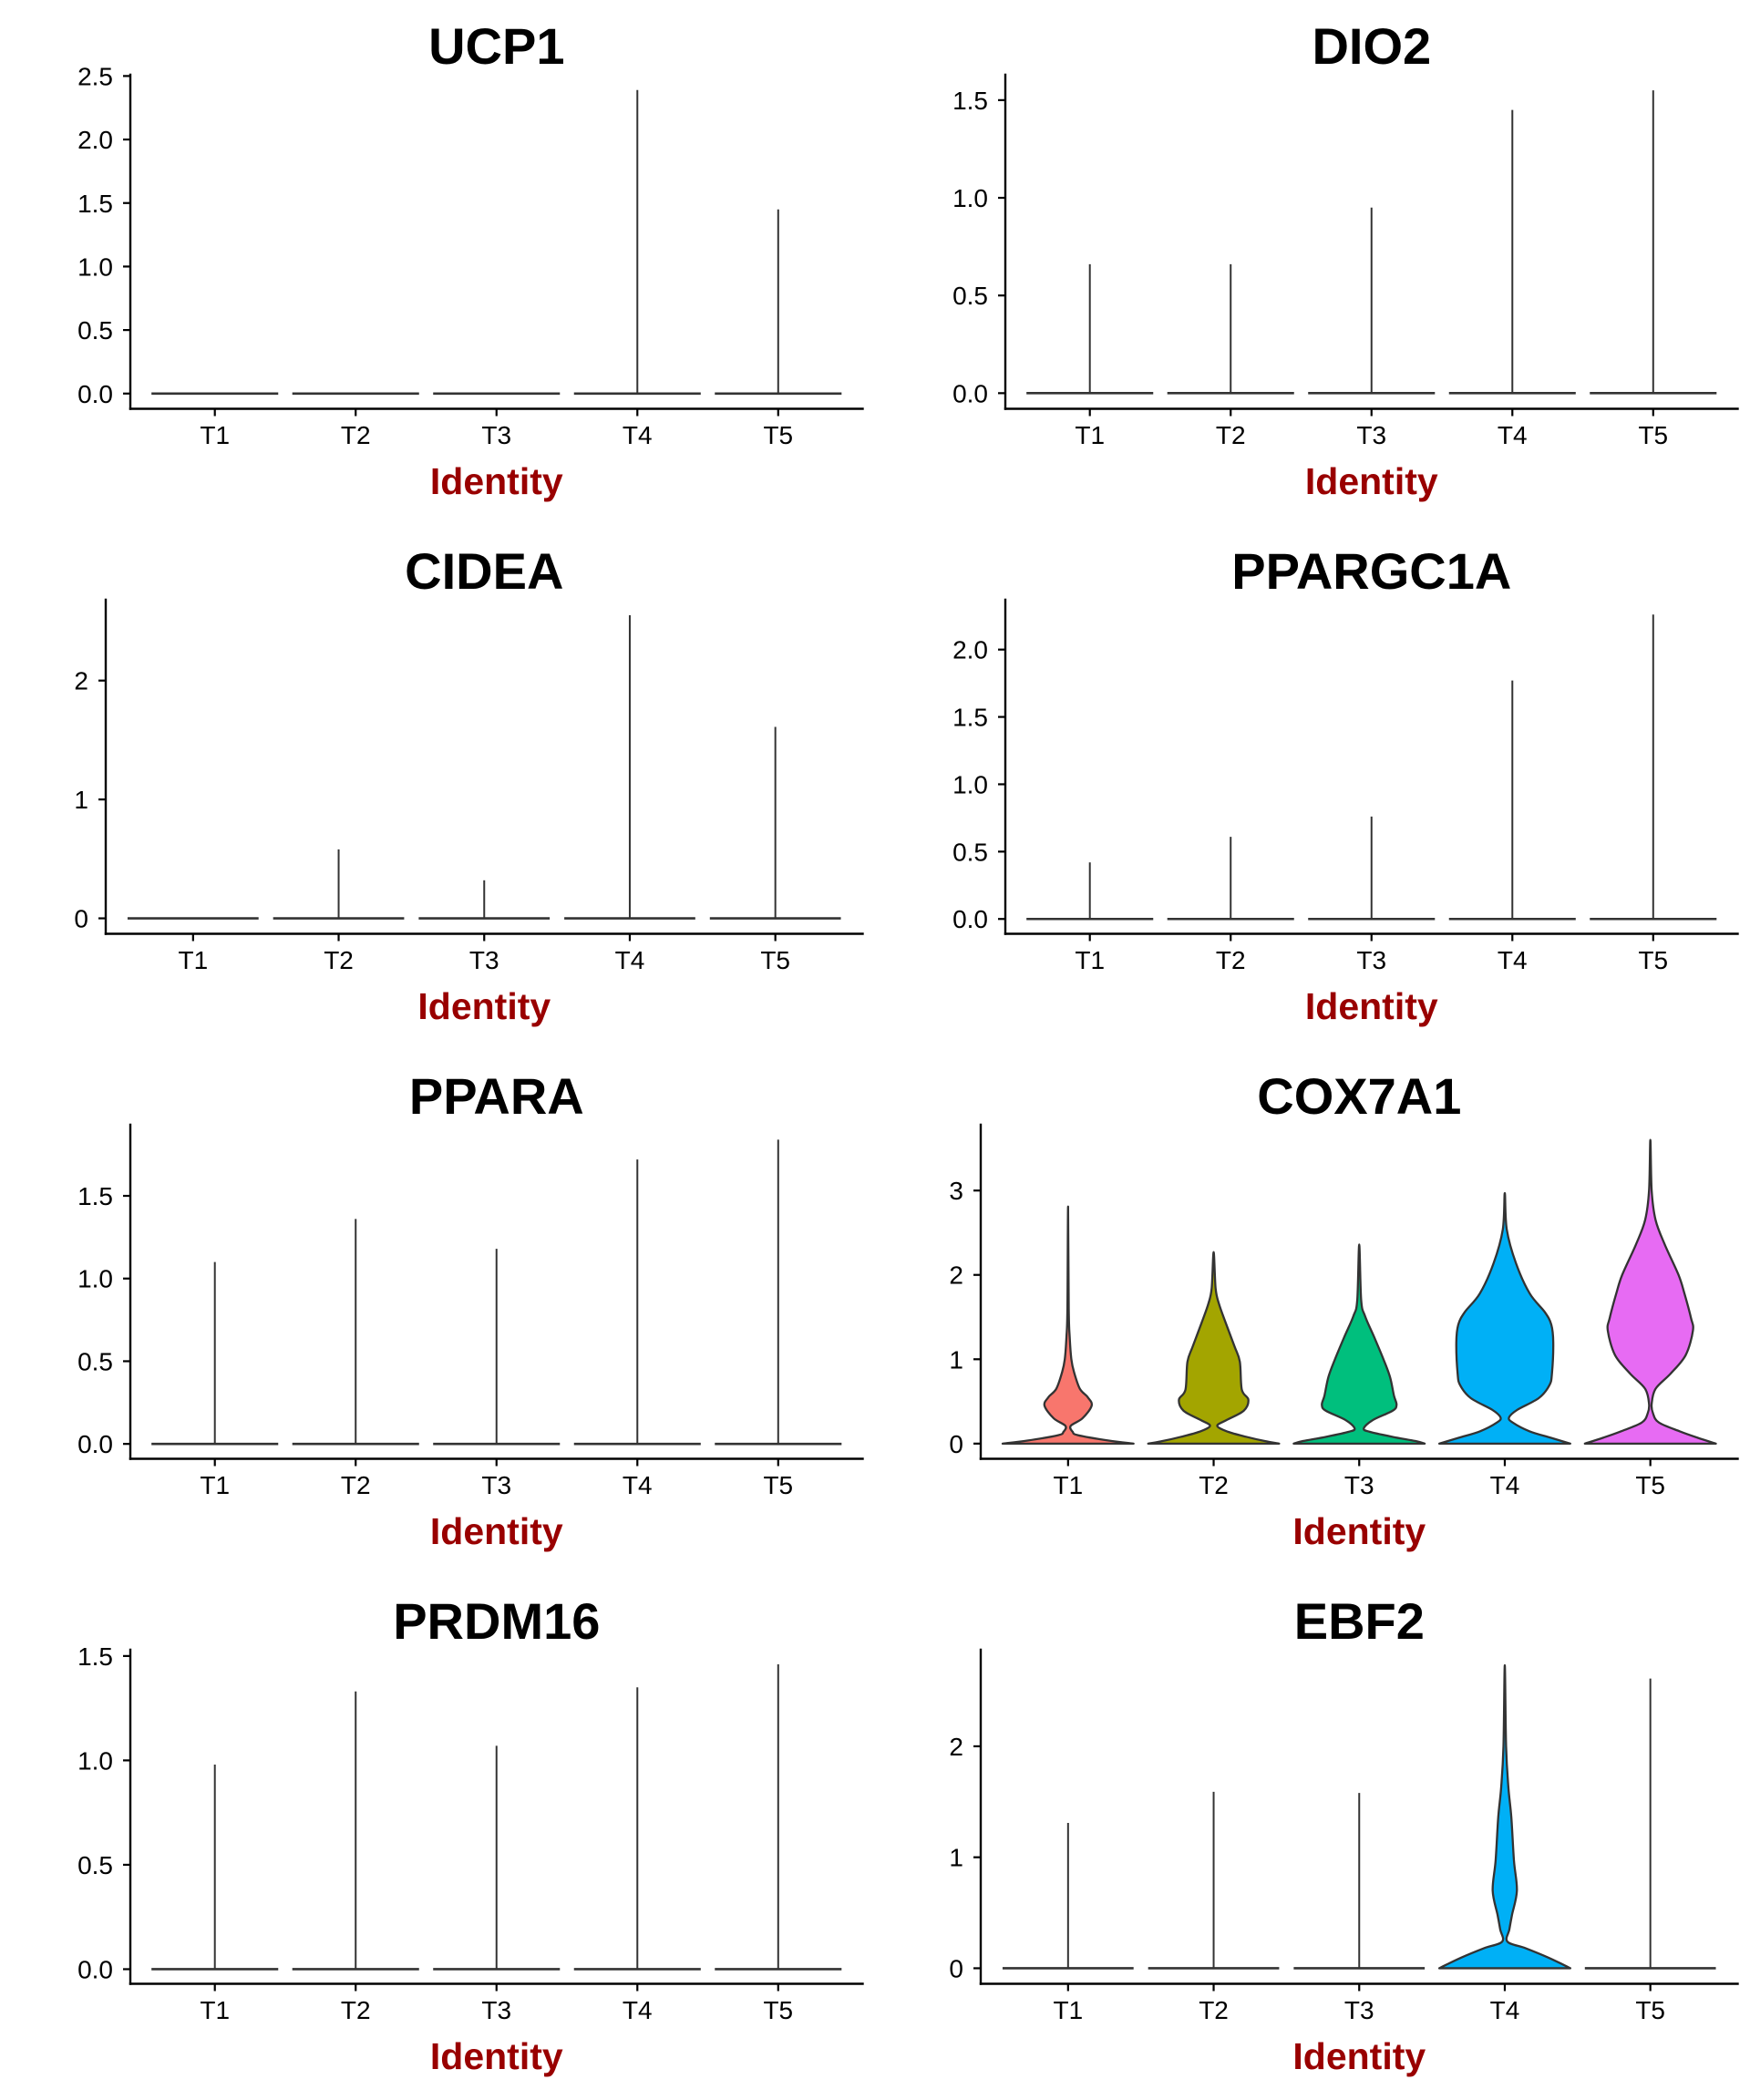 Image resolution: width=1750 pixels, height=2100 pixels. I want to click on violin-plot-ppara: PPARA 0.0 0.5 1.0 1.5 T1 T2 T3 T4 T5 Identity, so click(470, 1310).